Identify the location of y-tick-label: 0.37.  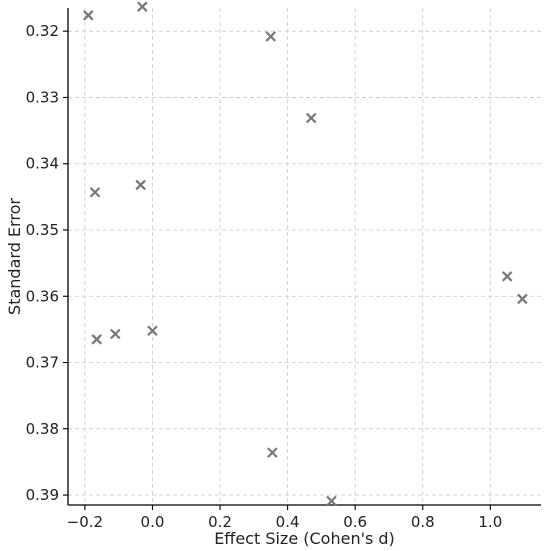
(42, 363).